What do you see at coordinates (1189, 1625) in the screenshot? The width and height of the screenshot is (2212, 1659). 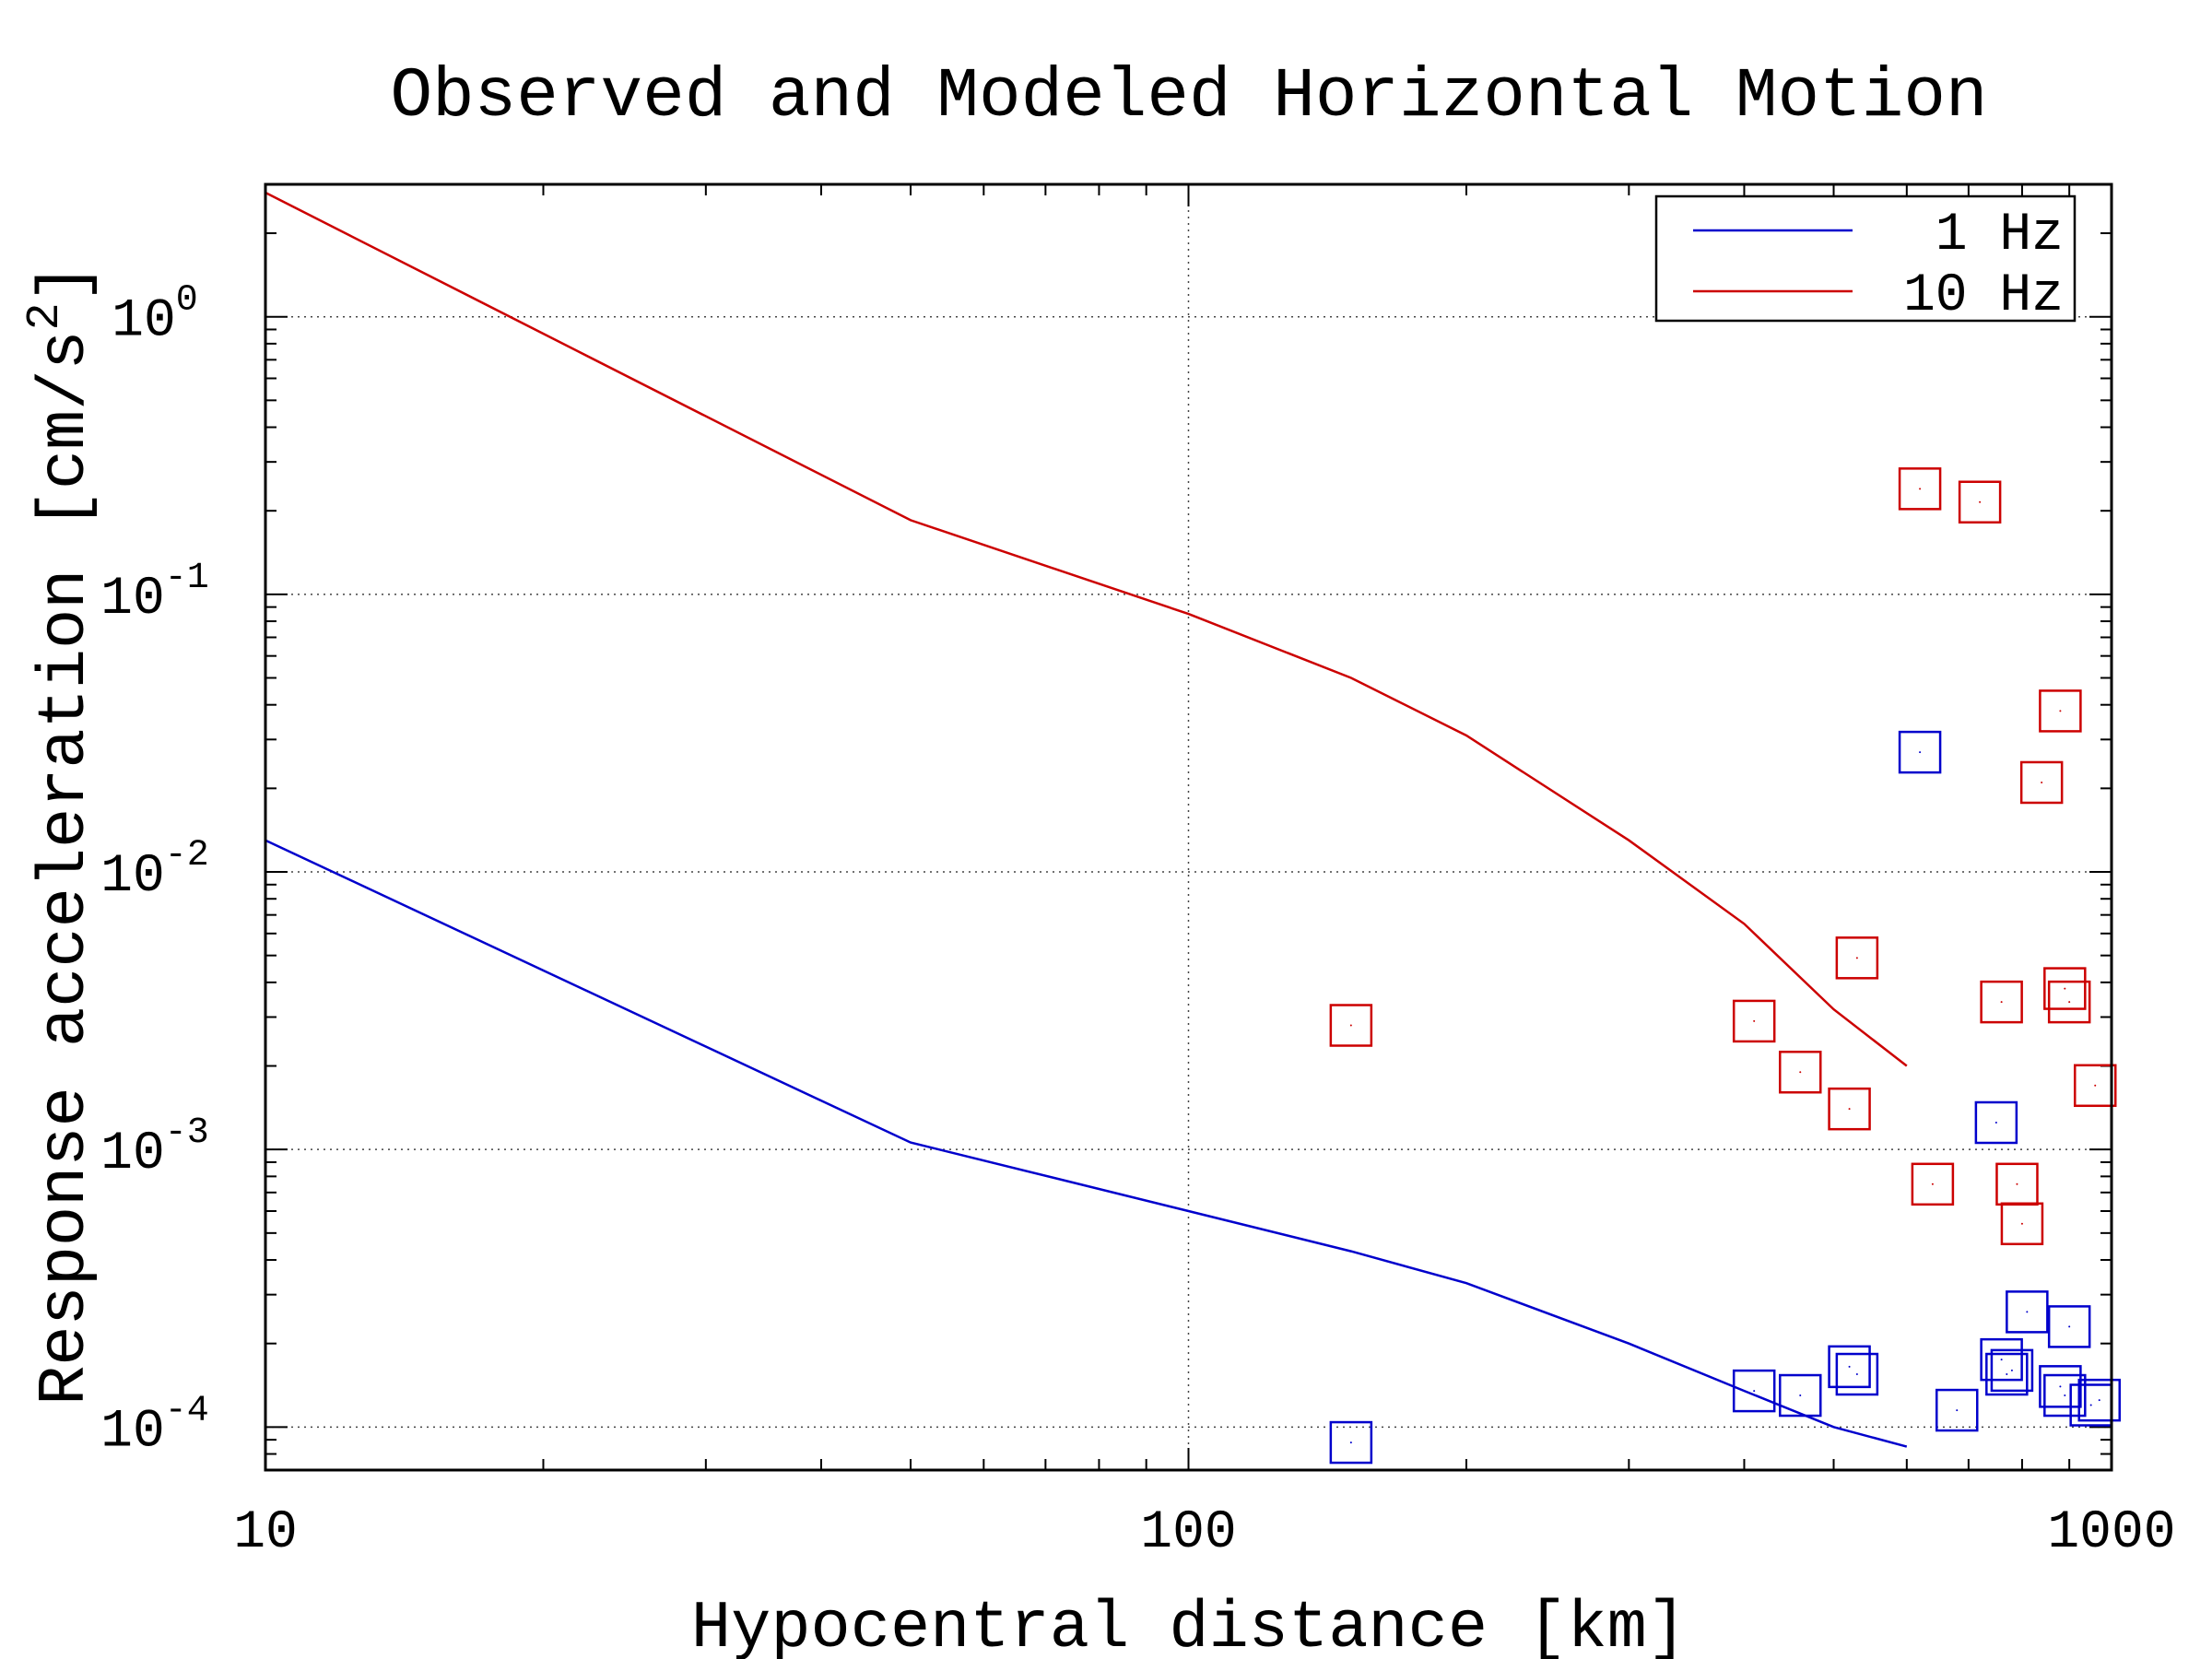 I see `x-axis-label: Hypocentral distance [km]` at bounding box center [1189, 1625].